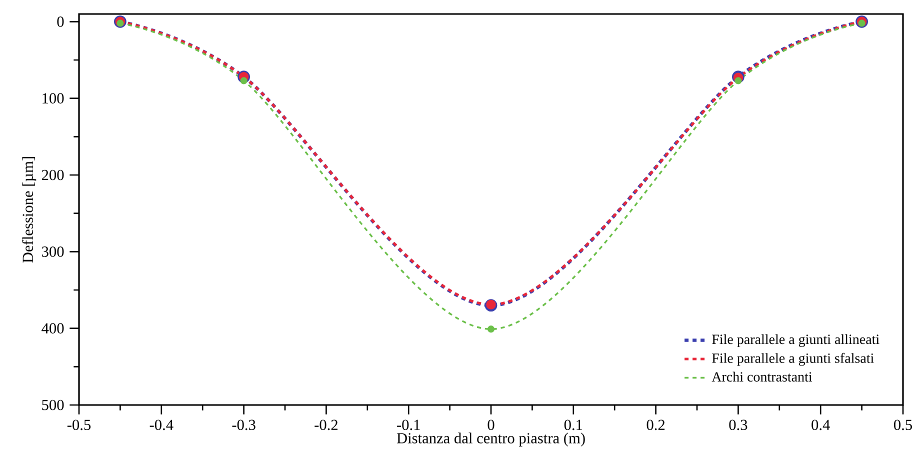 This screenshot has height=466, width=917. Describe the element at coordinates (79, 425) in the screenshot. I see `x-tick-label: -0.5` at that location.